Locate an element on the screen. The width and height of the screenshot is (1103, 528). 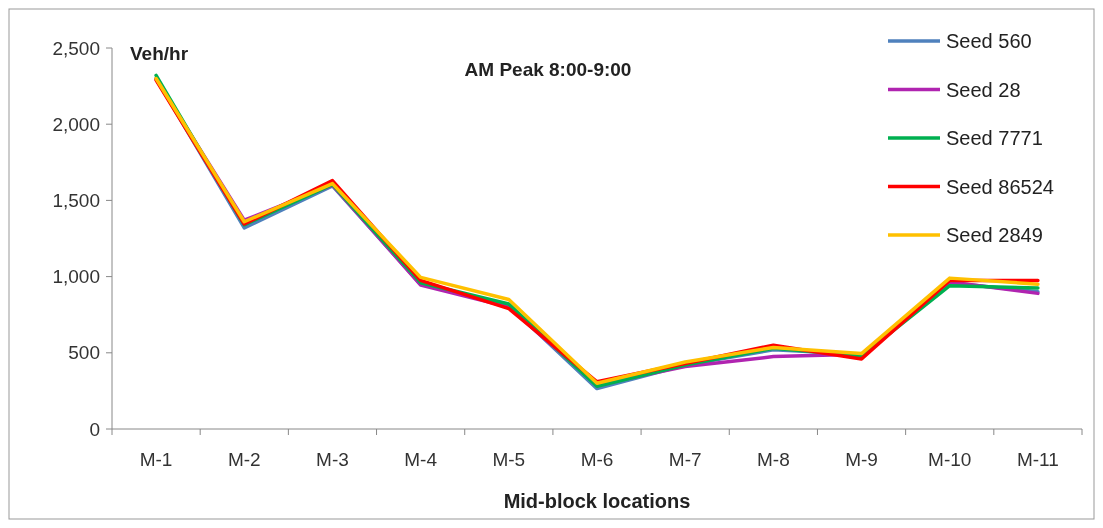
y-tick-label: 2,000 is located at coordinates (76, 124).